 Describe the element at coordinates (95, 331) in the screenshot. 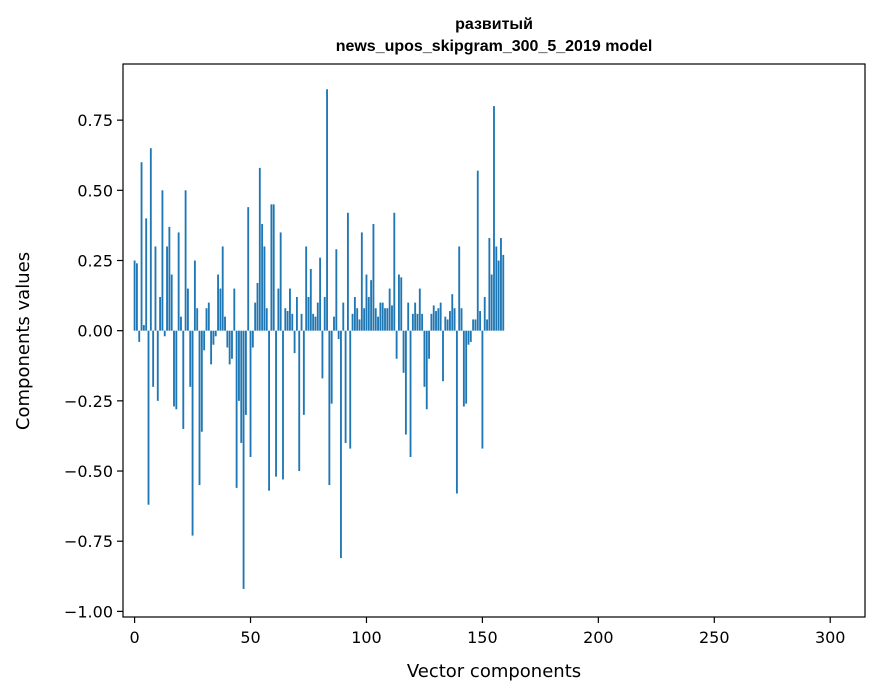

I see `y-tick-label: 0.00` at that location.